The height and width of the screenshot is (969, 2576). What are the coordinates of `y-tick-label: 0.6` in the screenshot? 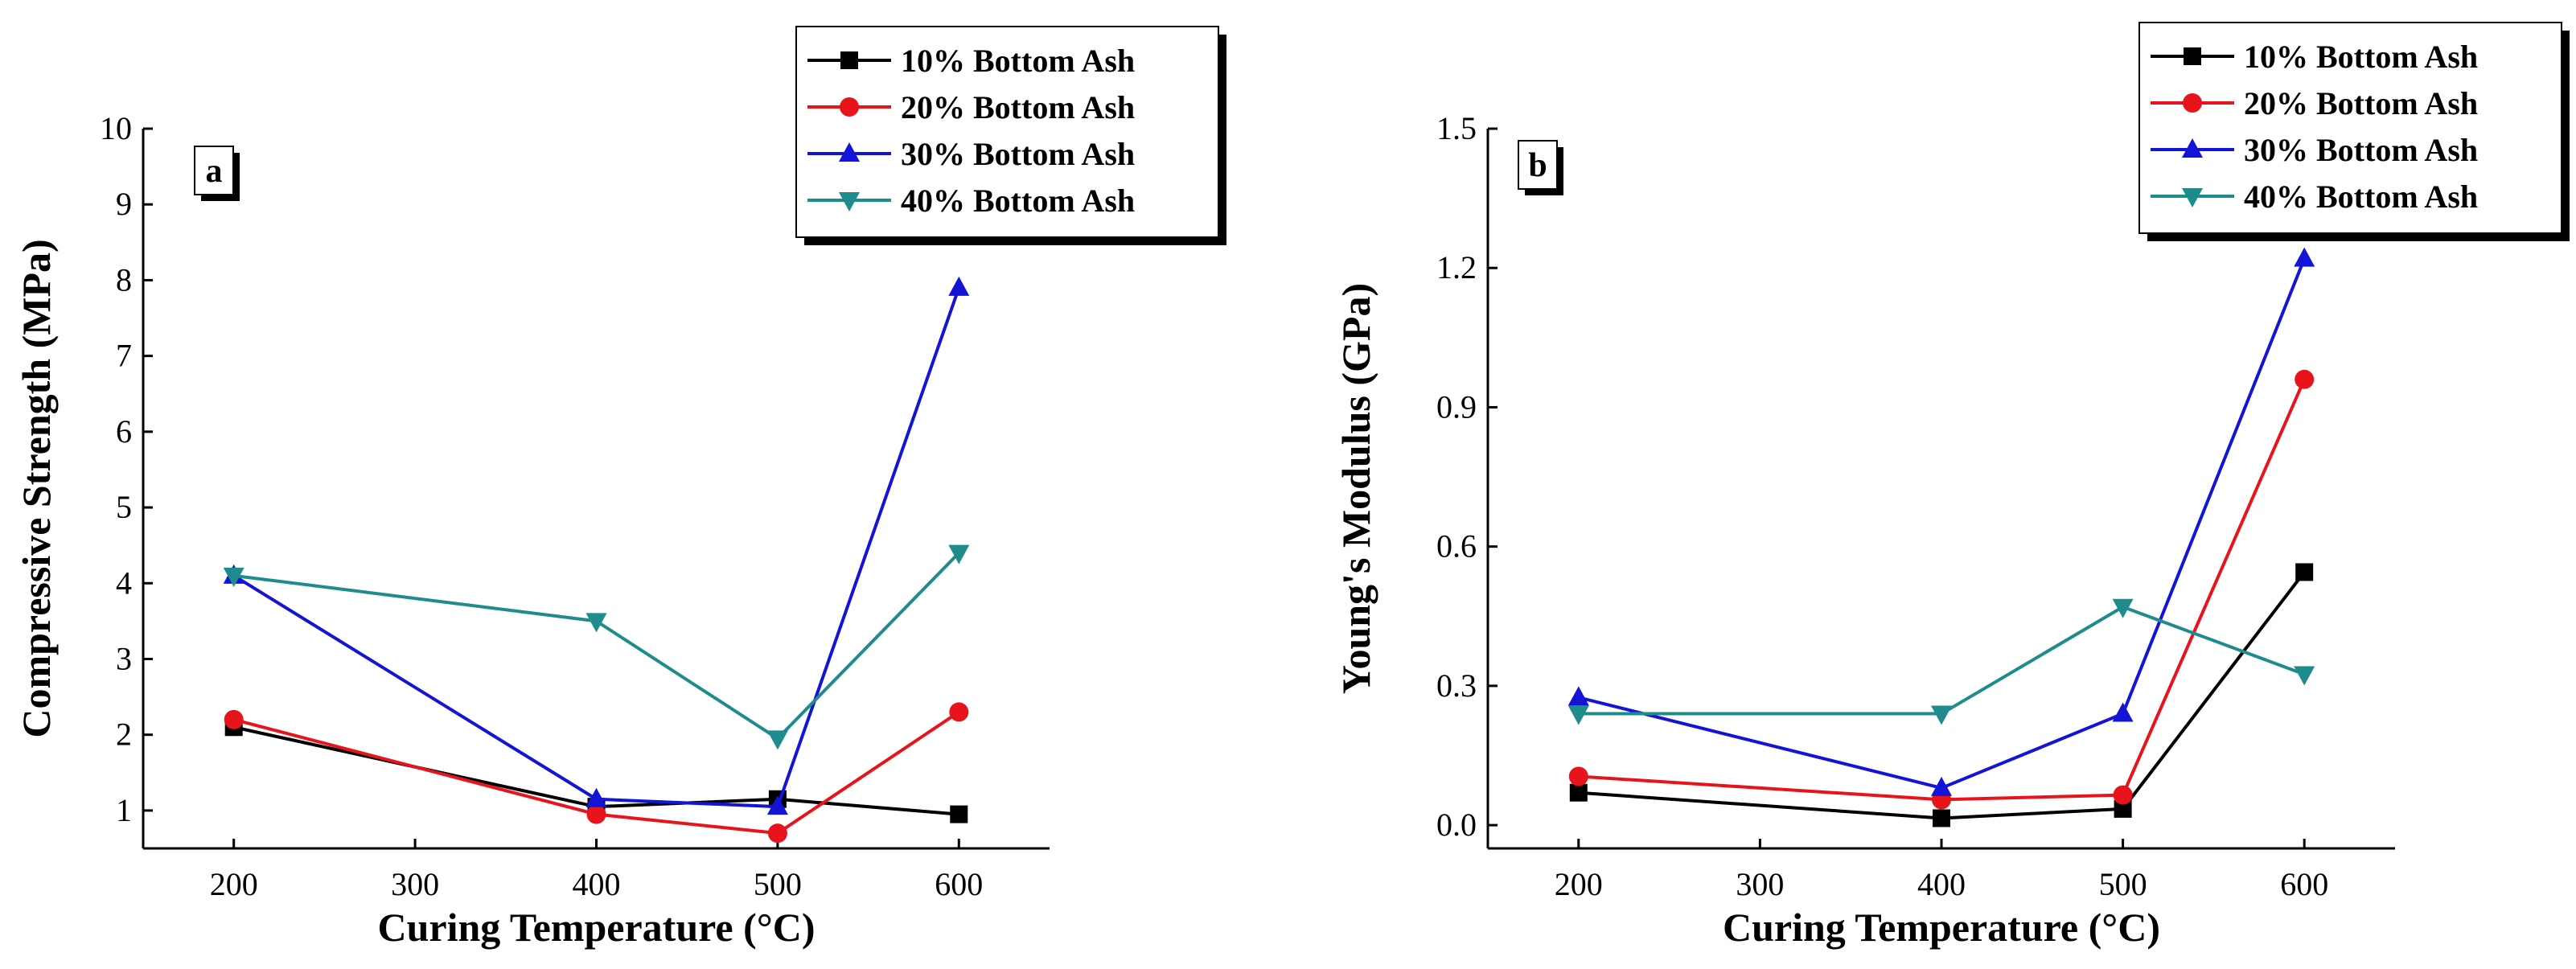 It's located at (1456, 546).